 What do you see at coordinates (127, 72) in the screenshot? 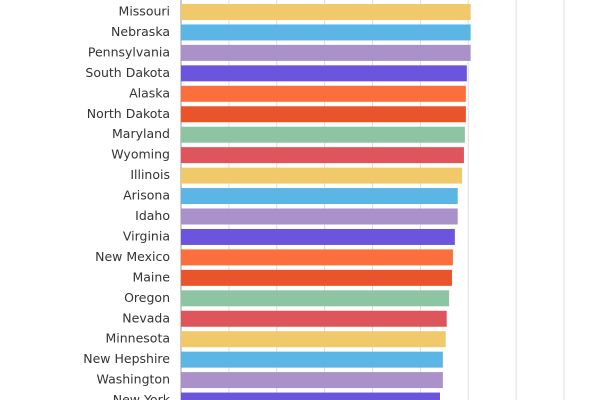
I see `y-tick-label: South Dakota` at bounding box center [127, 72].